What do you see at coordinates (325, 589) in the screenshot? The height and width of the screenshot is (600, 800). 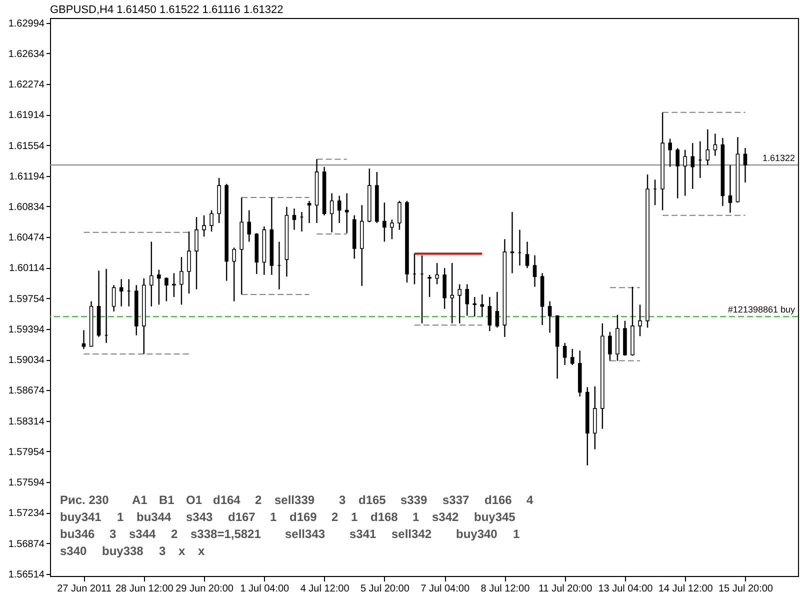 I see `x-tick-label: 4 Jul 12:00` at bounding box center [325, 589].